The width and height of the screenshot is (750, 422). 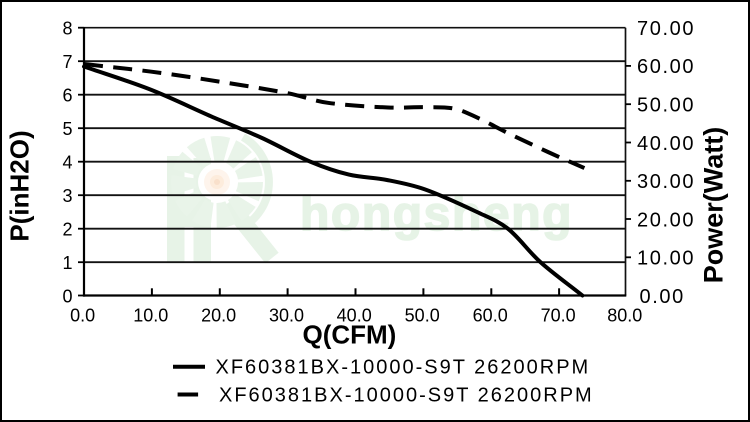 What do you see at coordinates (666, 29) in the screenshot?
I see `svg-text: 70.00` at bounding box center [666, 29].